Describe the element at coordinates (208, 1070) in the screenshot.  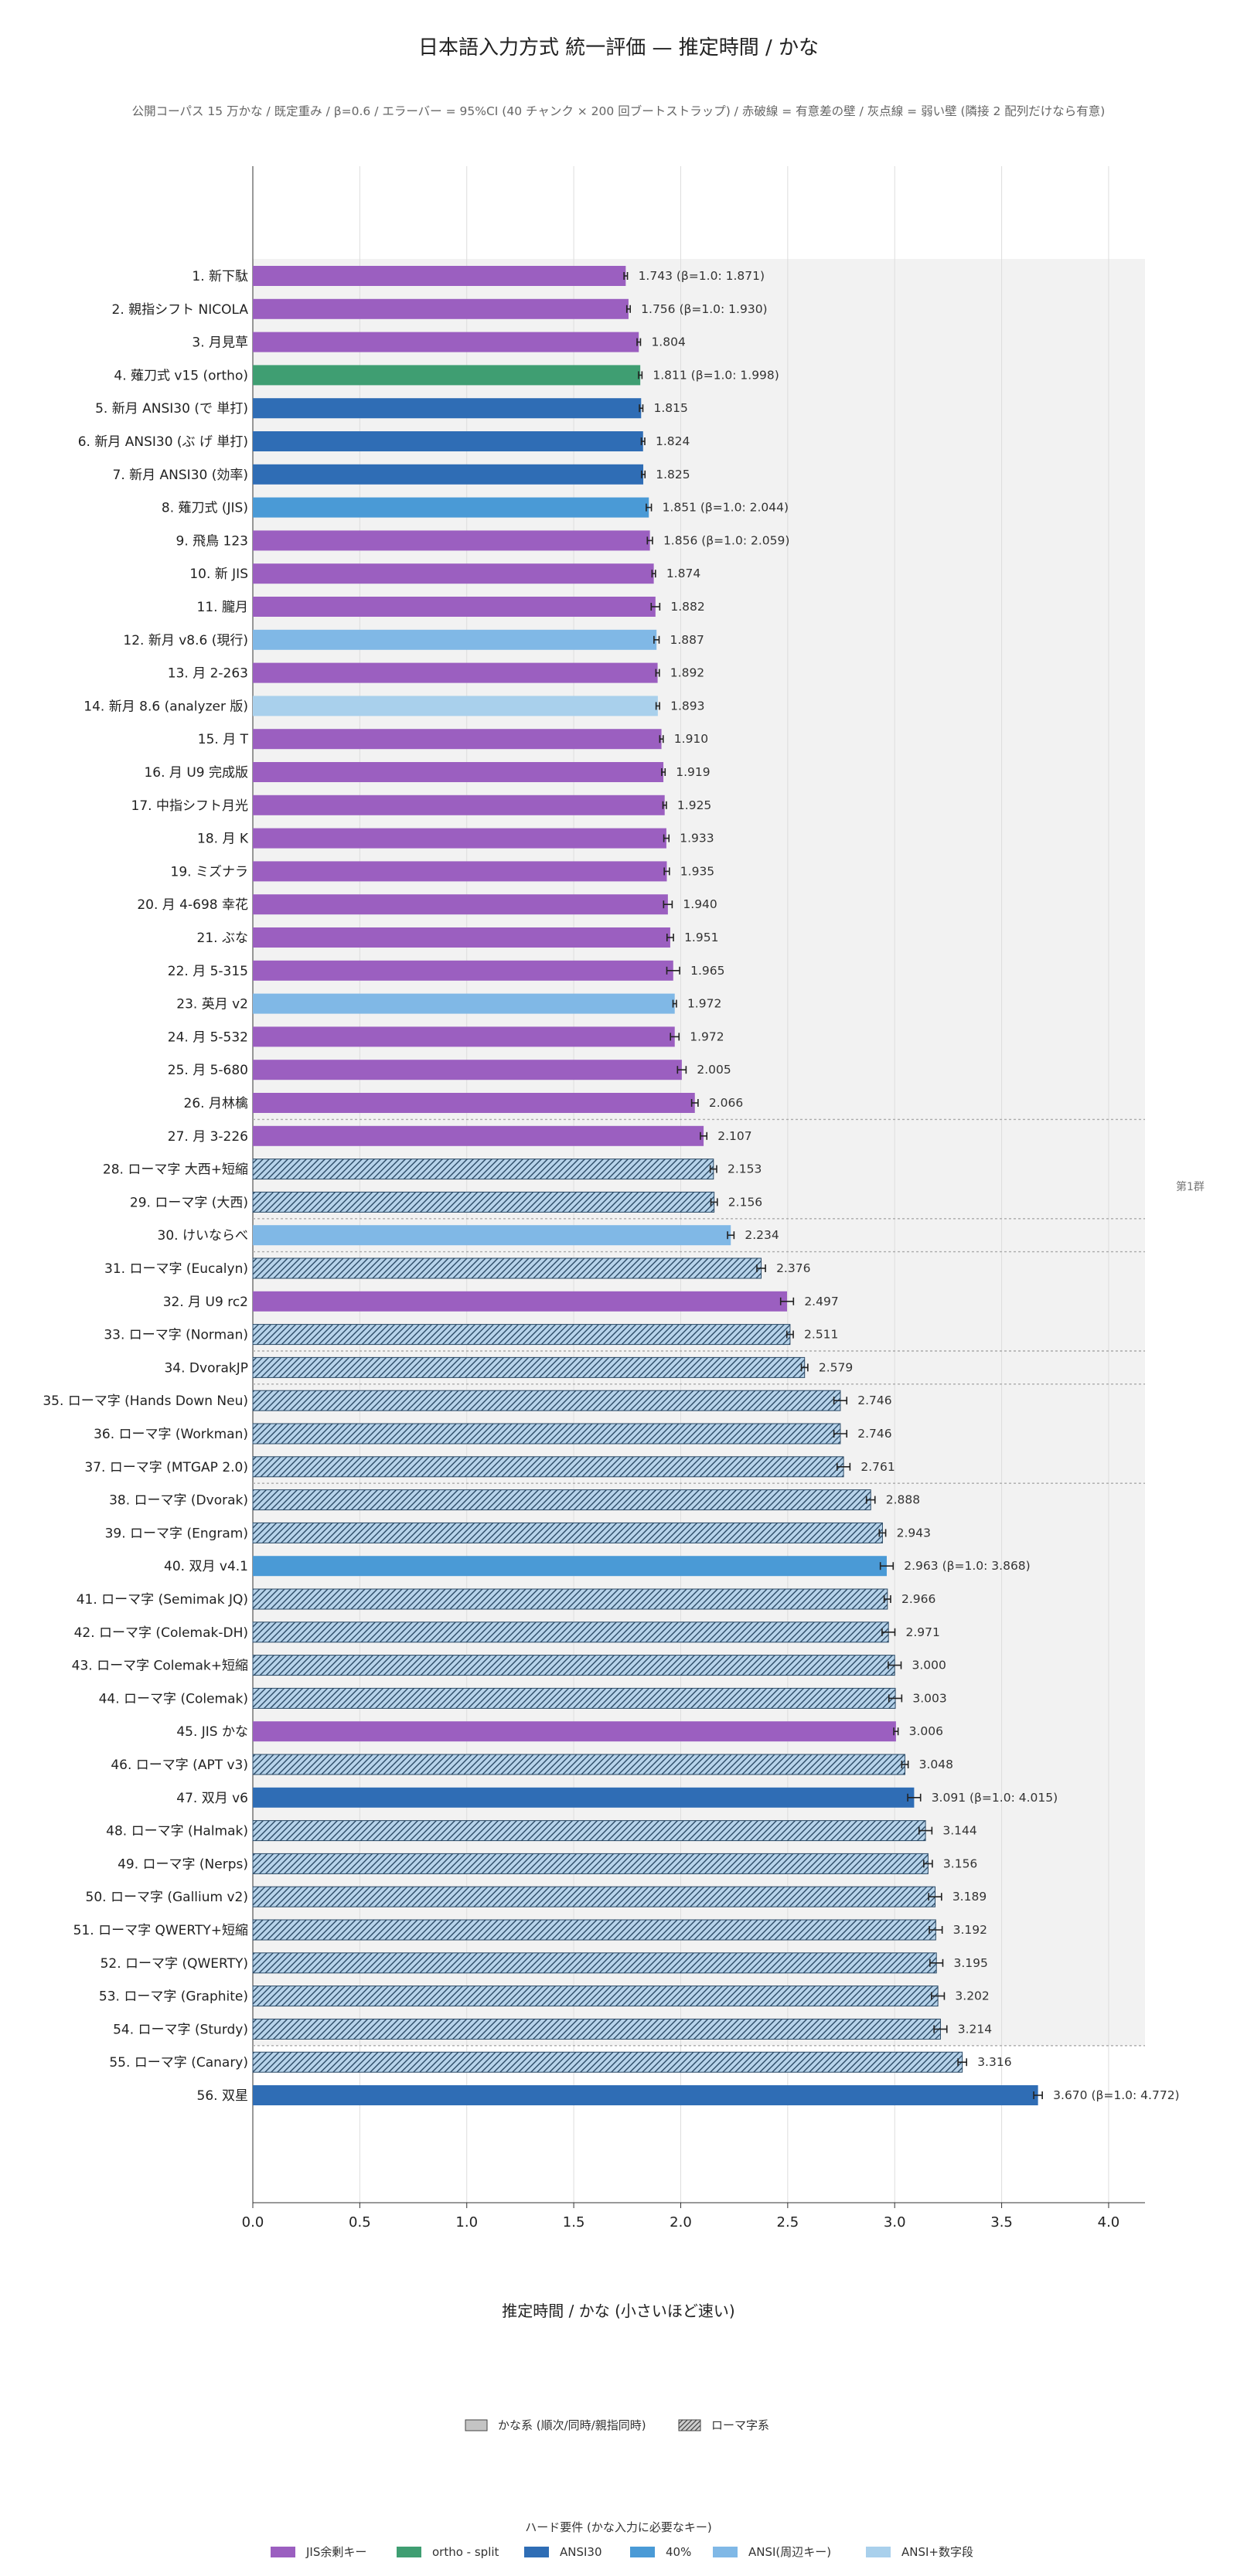
I see `category-label: 25. 月 5-680` at that location.